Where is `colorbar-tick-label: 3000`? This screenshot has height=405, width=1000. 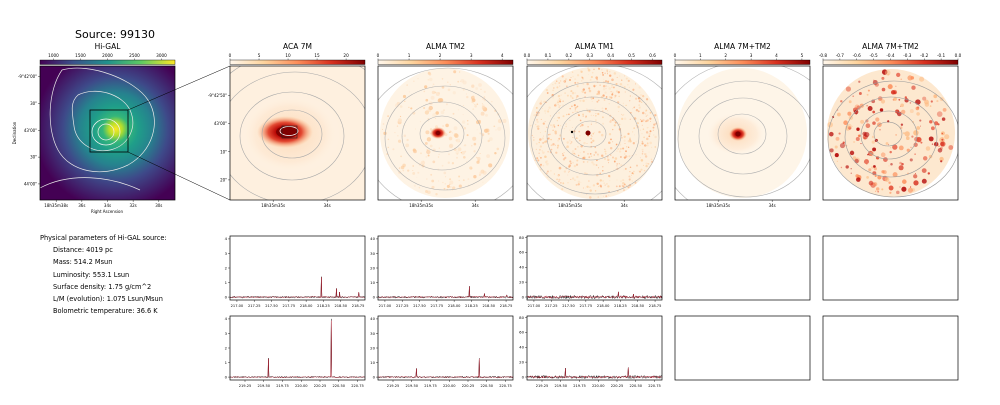 colorbar-tick-label: 3000 is located at coordinates (161, 55).